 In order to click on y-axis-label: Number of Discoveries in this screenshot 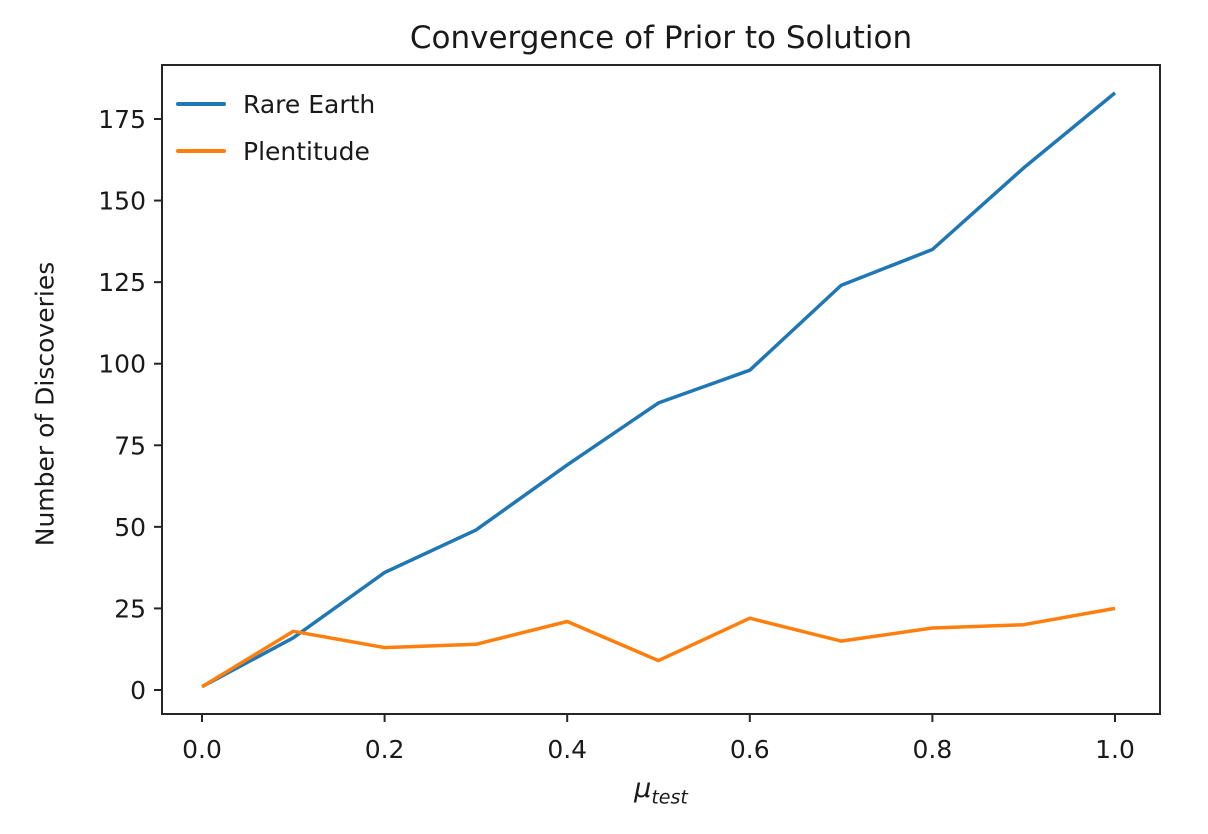, I will do `click(45, 404)`.